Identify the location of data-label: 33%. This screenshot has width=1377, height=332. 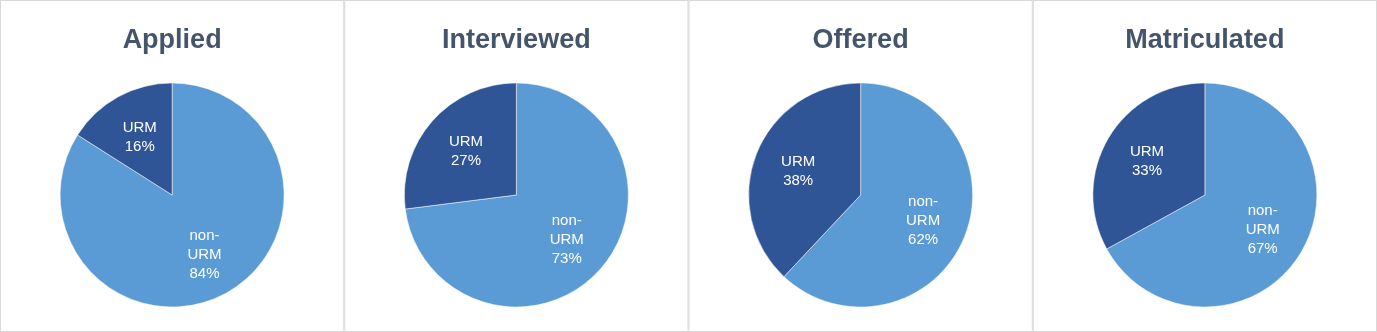
(1147, 170).